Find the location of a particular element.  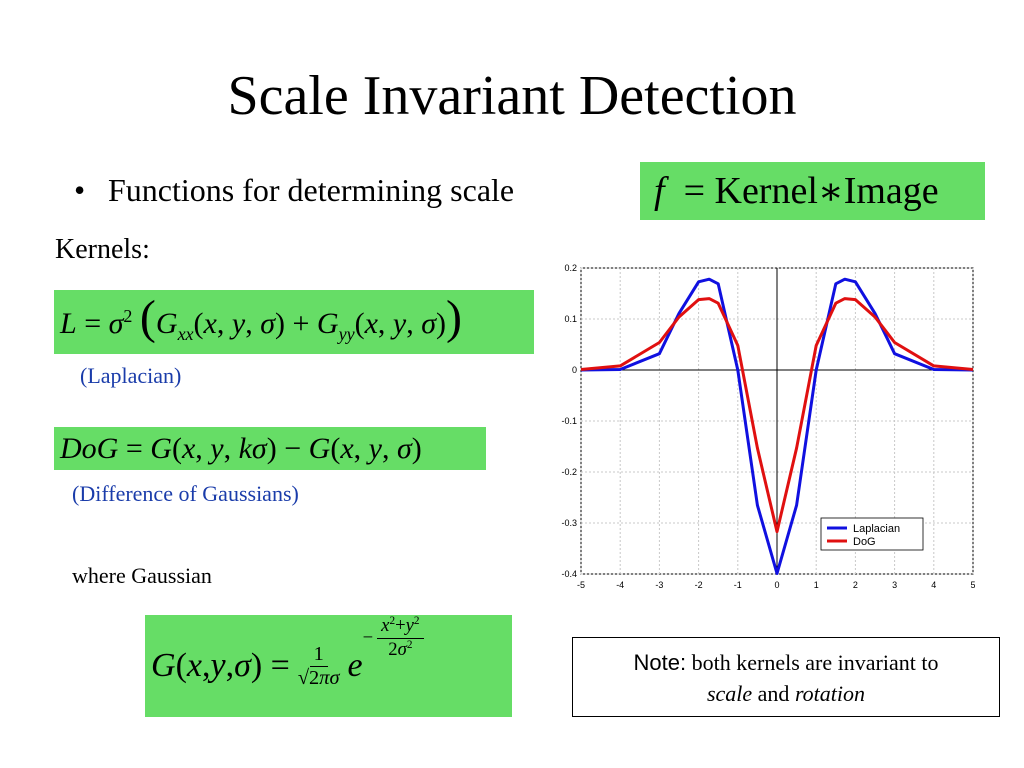

note-line1: both kernels are invariant to is located at coordinates (815, 662).